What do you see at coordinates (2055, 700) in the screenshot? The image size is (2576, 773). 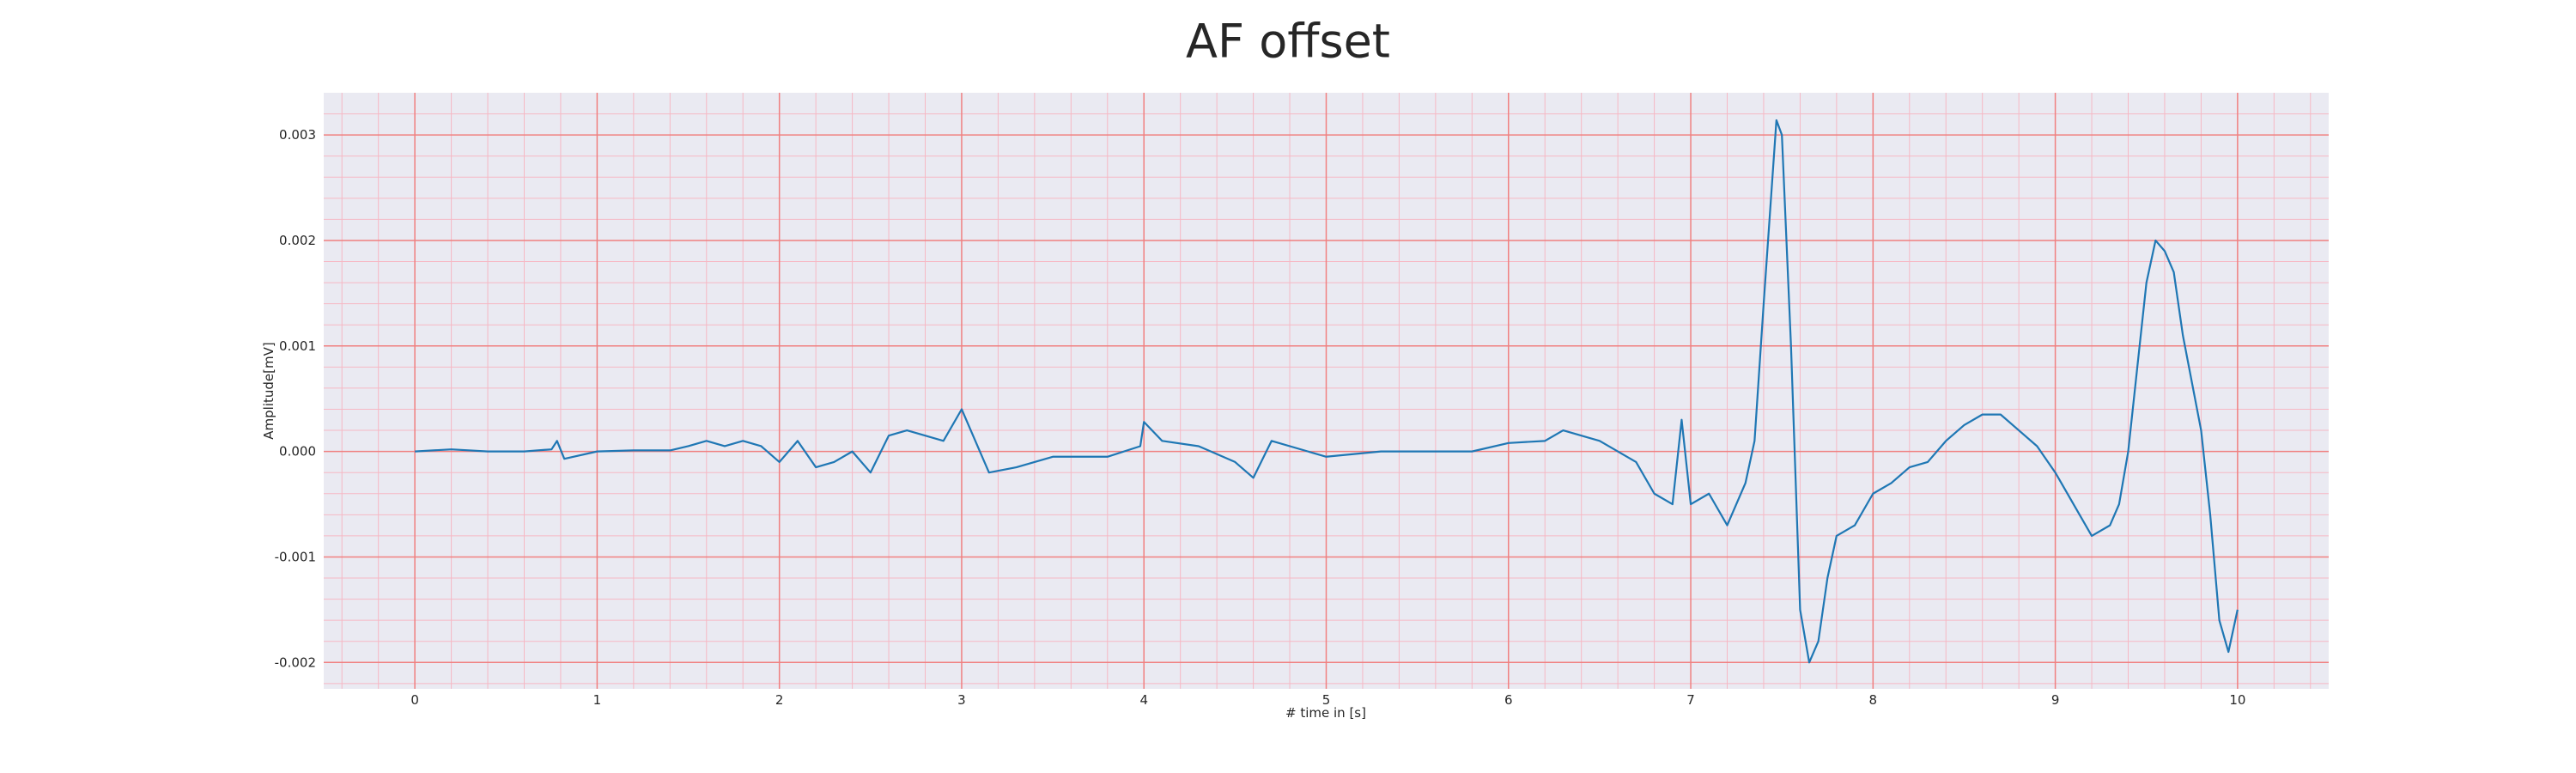 I see `x-tick-label: 9` at bounding box center [2055, 700].